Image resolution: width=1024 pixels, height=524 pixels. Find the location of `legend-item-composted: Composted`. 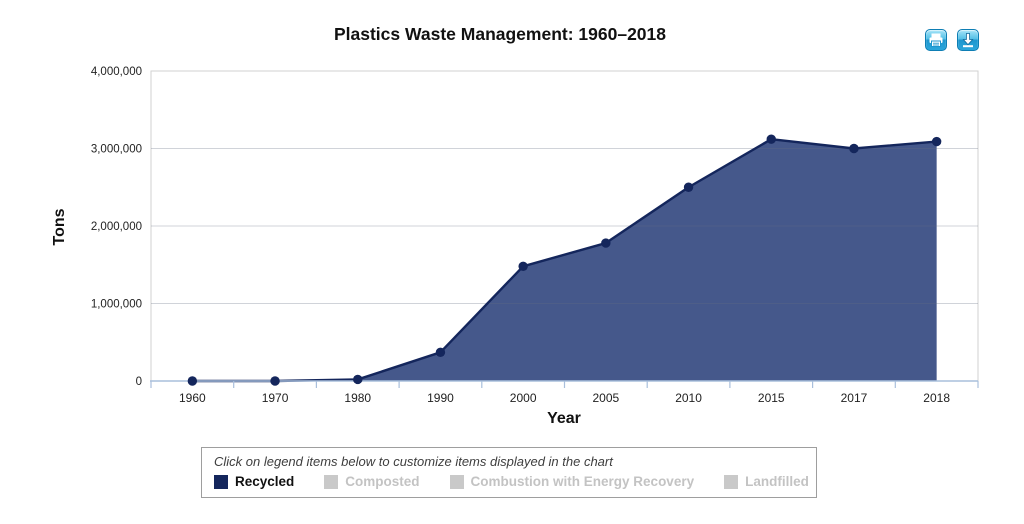

legend-item-composted: Composted is located at coordinates (372, 481).